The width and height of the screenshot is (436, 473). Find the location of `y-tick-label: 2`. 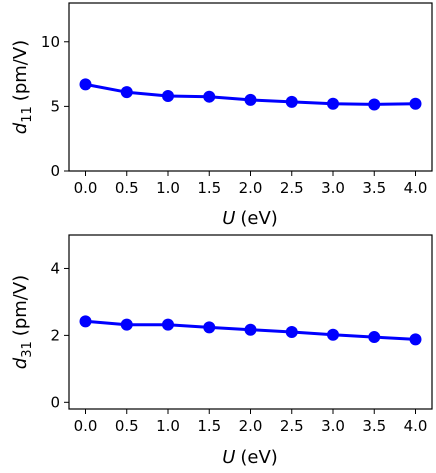

y-tick-label: 2 is located at coordinates (55, 335).